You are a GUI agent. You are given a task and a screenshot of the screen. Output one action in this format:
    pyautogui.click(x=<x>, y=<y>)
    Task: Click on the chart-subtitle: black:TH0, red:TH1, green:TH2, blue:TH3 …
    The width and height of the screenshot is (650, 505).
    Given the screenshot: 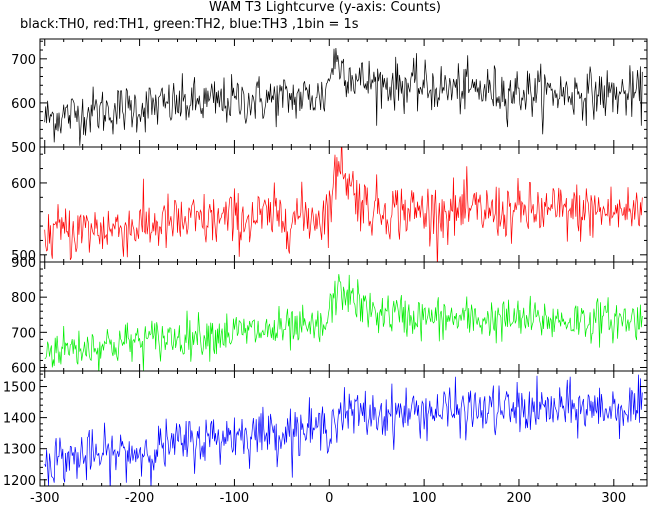 What is the action you would take?
    pyautogui.click(x=189, y=24)
    